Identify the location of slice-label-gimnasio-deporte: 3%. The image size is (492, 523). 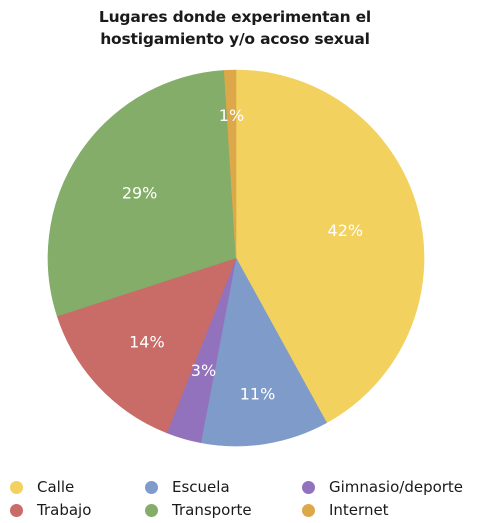
(203, 370).